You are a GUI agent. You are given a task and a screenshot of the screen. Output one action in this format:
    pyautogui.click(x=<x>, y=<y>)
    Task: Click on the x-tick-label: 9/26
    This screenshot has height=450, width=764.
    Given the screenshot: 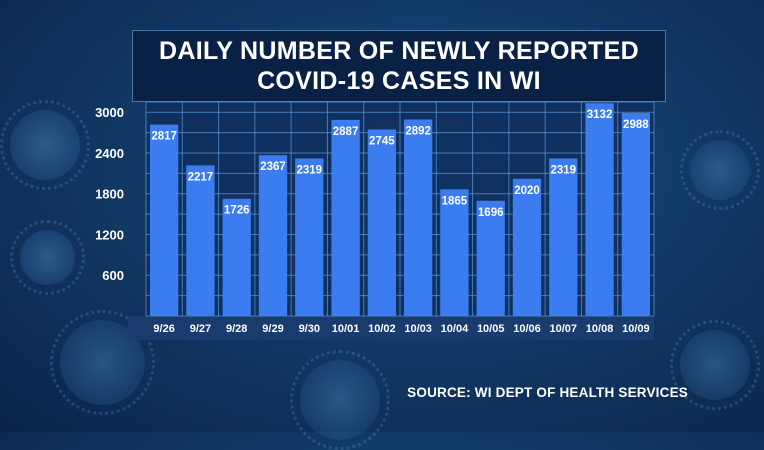 What is the action you would take?
    pyautogui.click(x=163, y=329)
    